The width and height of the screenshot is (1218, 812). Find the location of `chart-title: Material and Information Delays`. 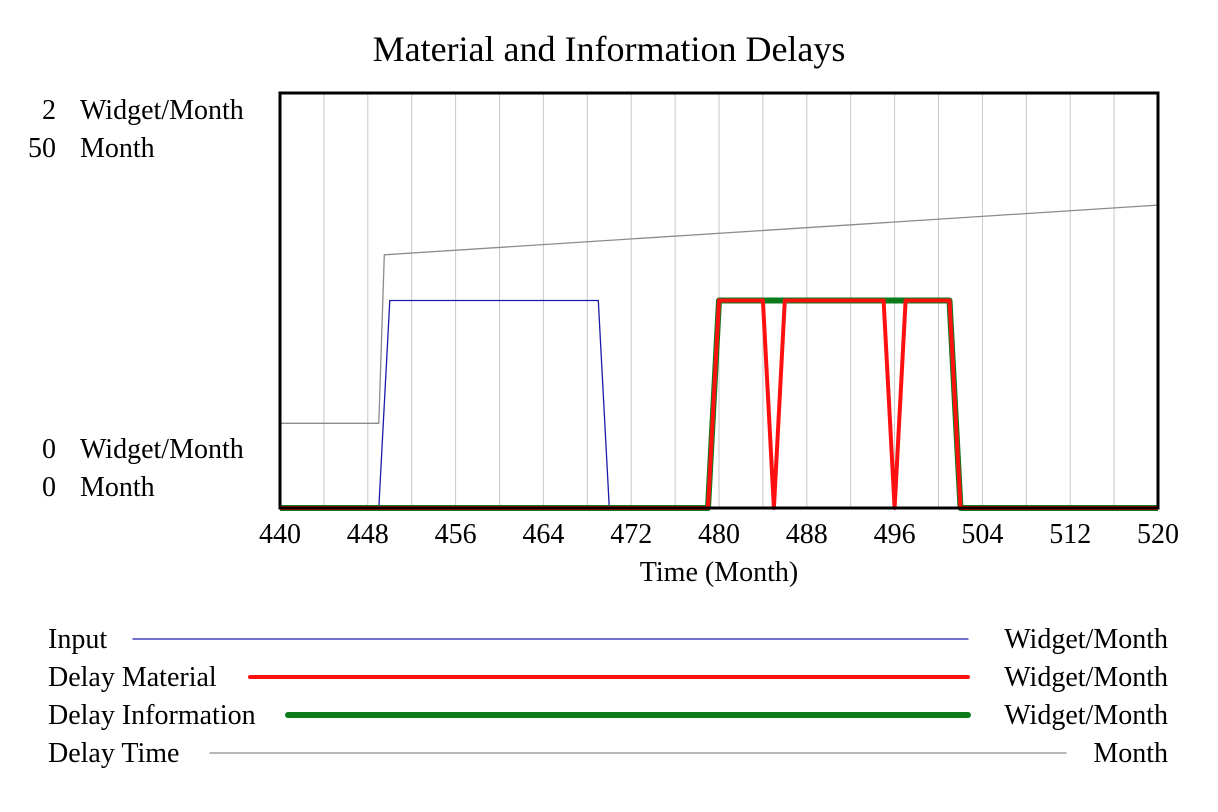

chart-title: Material and Information Delays is located at coordinates (609, 49).